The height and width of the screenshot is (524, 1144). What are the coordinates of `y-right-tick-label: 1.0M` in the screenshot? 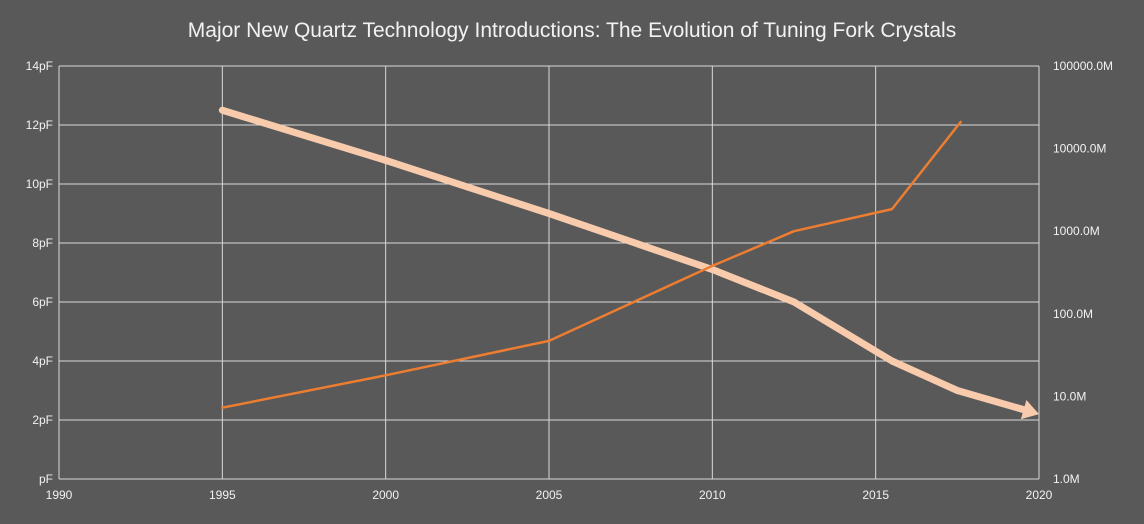 It's located at (1066, 479).